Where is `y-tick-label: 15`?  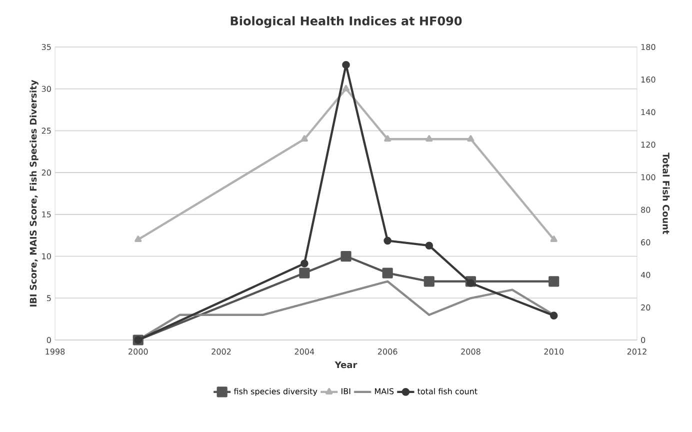 y-tick-label: 15 is located at coordinates (46, 214).